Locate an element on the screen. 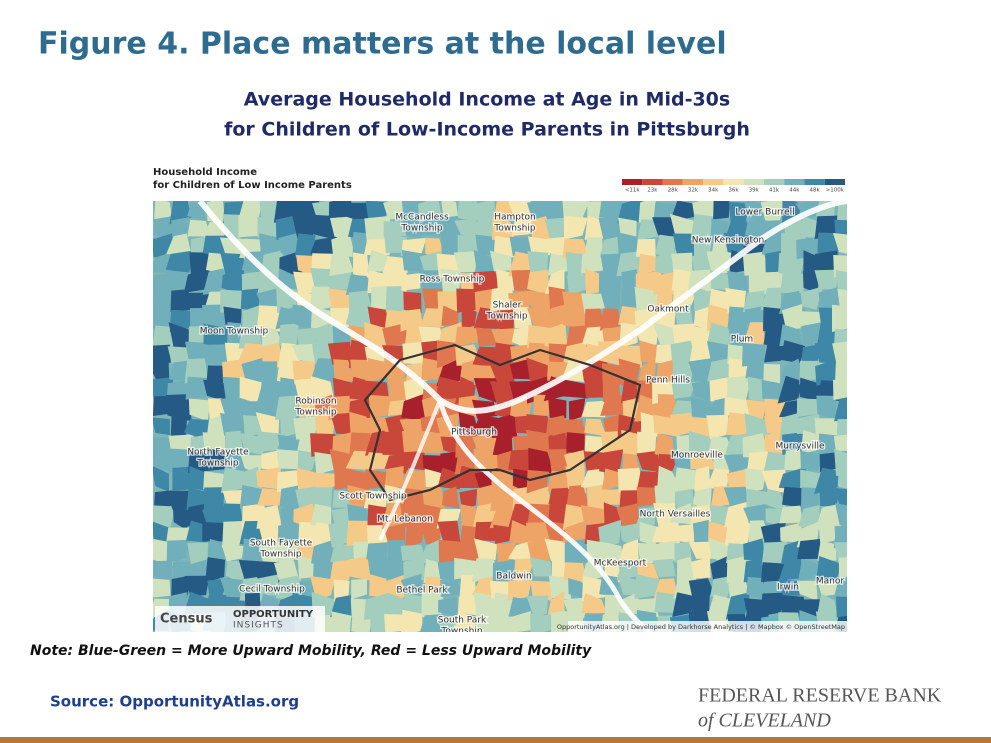 Image resolution: width=991 pixels, height=743 pixels. place-label: Moon Township is located at coordinates (234, 332).